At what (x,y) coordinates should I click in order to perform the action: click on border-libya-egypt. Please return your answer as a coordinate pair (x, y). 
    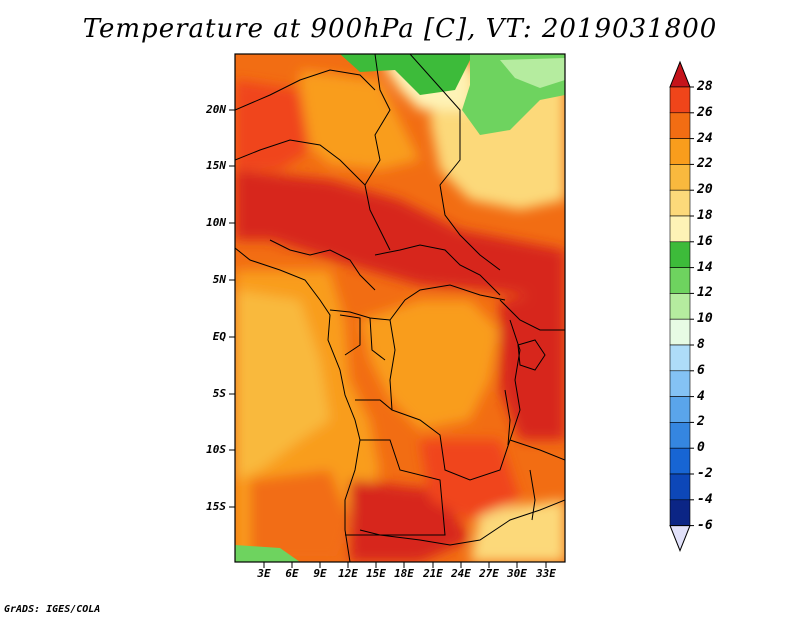
    Looking at the image, I should click on (377, 120).